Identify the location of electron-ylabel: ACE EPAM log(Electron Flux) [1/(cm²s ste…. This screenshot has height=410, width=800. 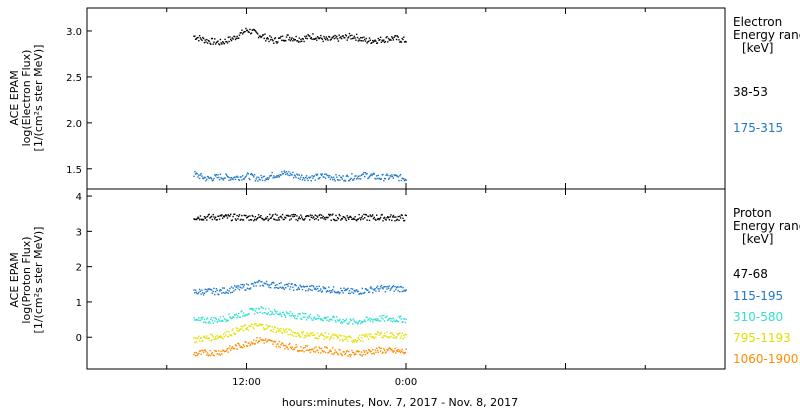
(26, 98).